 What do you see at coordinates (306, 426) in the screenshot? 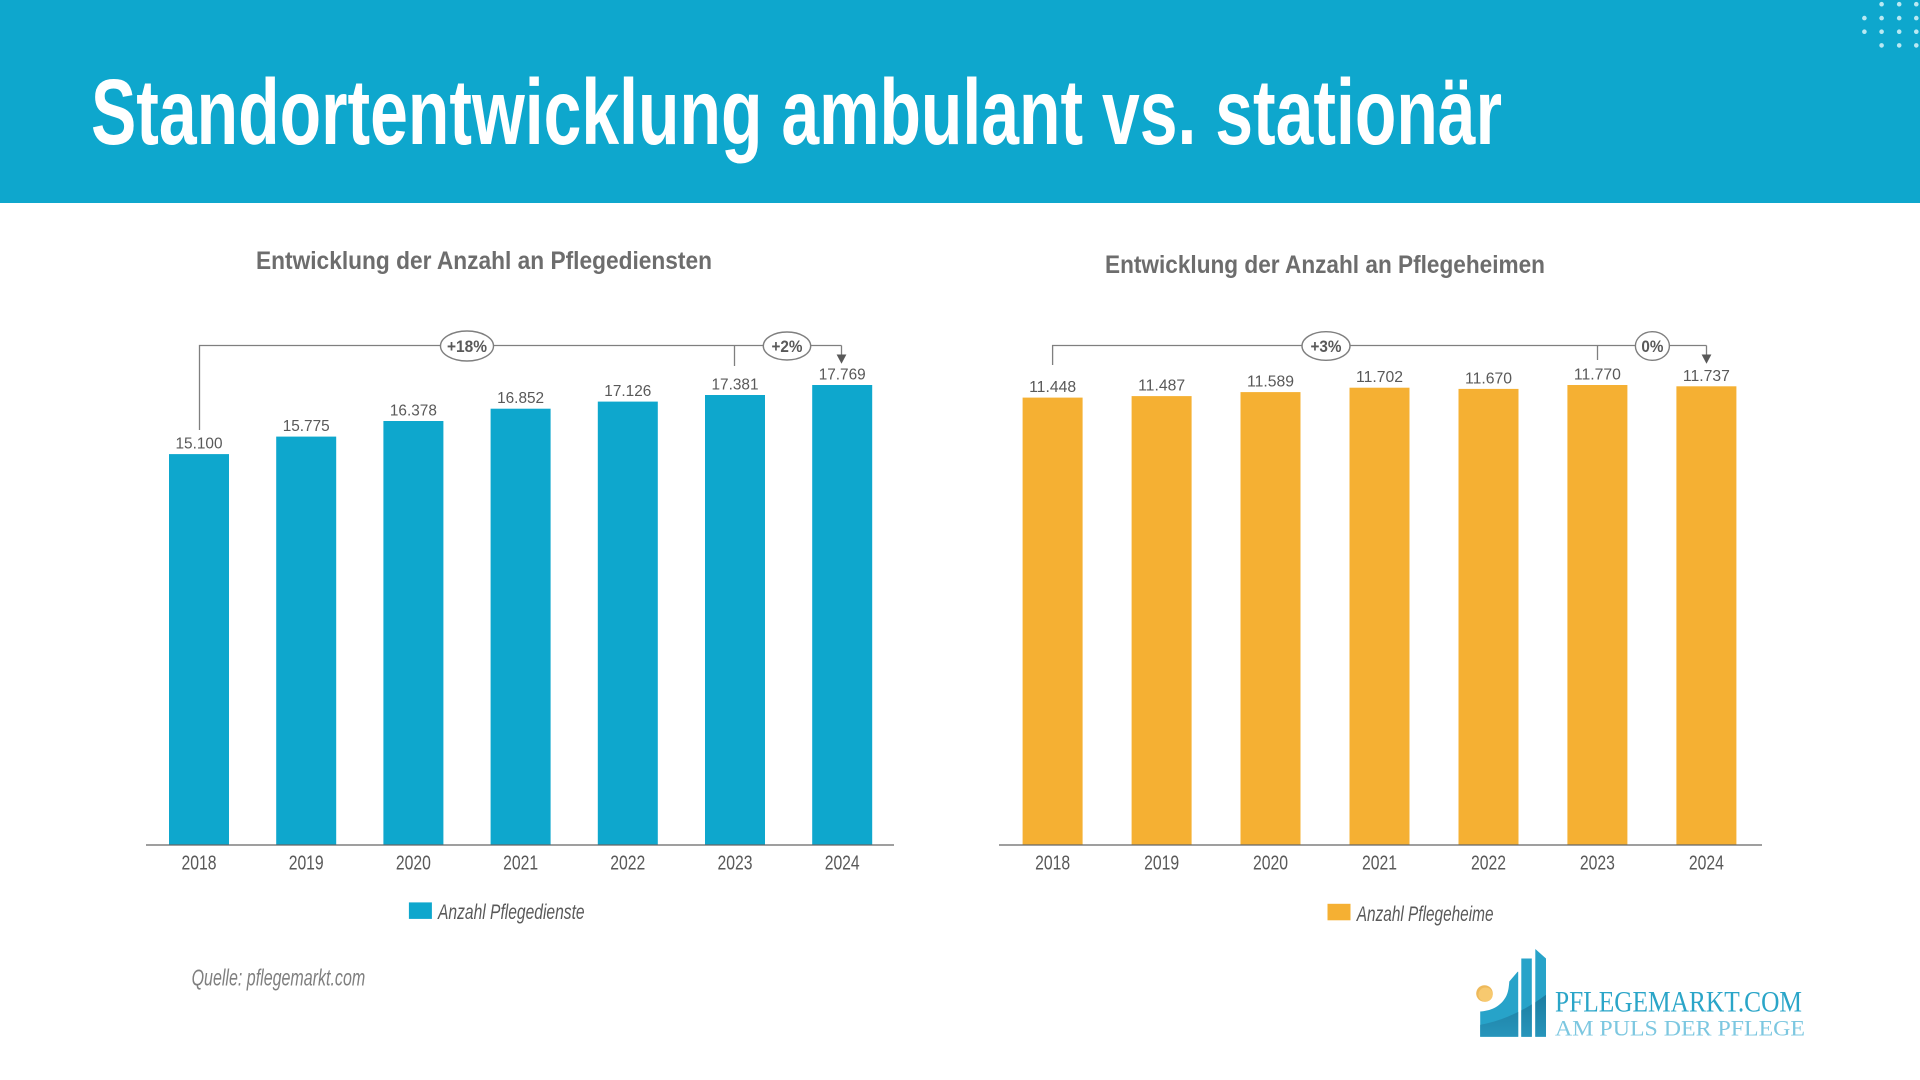
I see `svg-text: 15.775` at bounding box center [306, 426].